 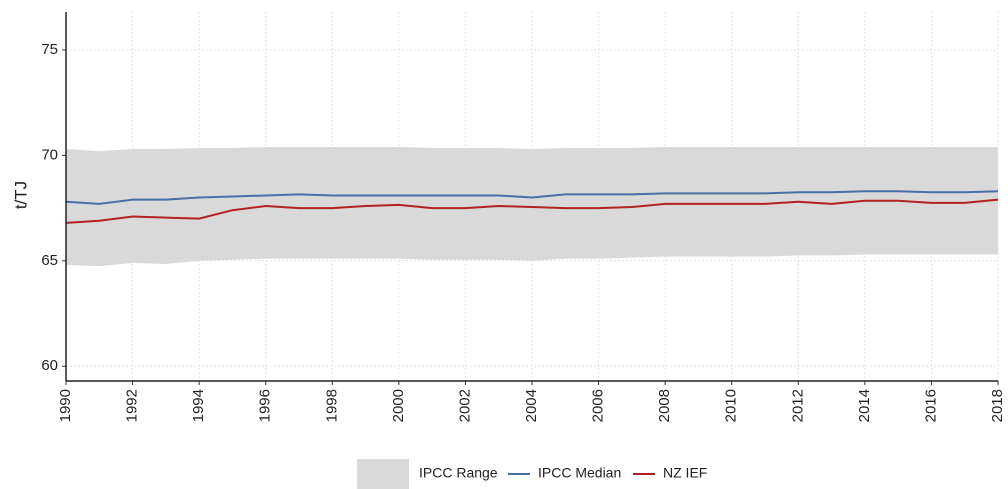 What do you see at coordinates (49, 365) in the screenshot?
I see `y-tick-label: 60` at bounding box center [49, 365].